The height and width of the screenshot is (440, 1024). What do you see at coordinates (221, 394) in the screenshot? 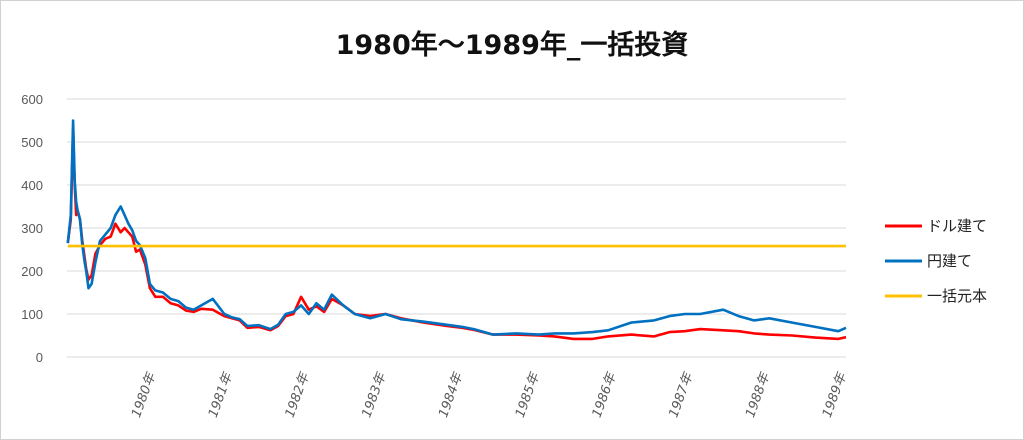
I see `x-tick-label: 1981年` at bounding box center [221, 394].